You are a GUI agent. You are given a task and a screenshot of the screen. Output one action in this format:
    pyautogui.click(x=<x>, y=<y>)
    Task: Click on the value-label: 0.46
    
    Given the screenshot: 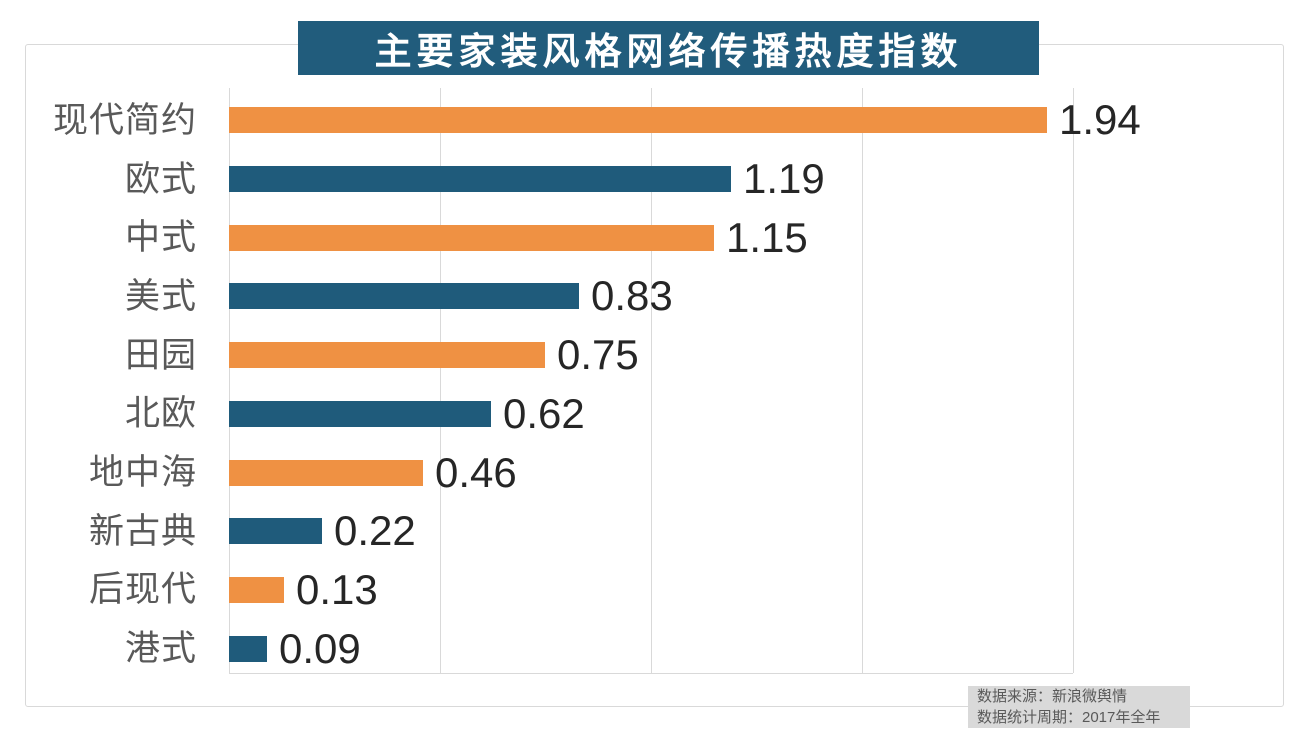 What is the action you would take?
    pyautogui.click(x=476, y=472)
    